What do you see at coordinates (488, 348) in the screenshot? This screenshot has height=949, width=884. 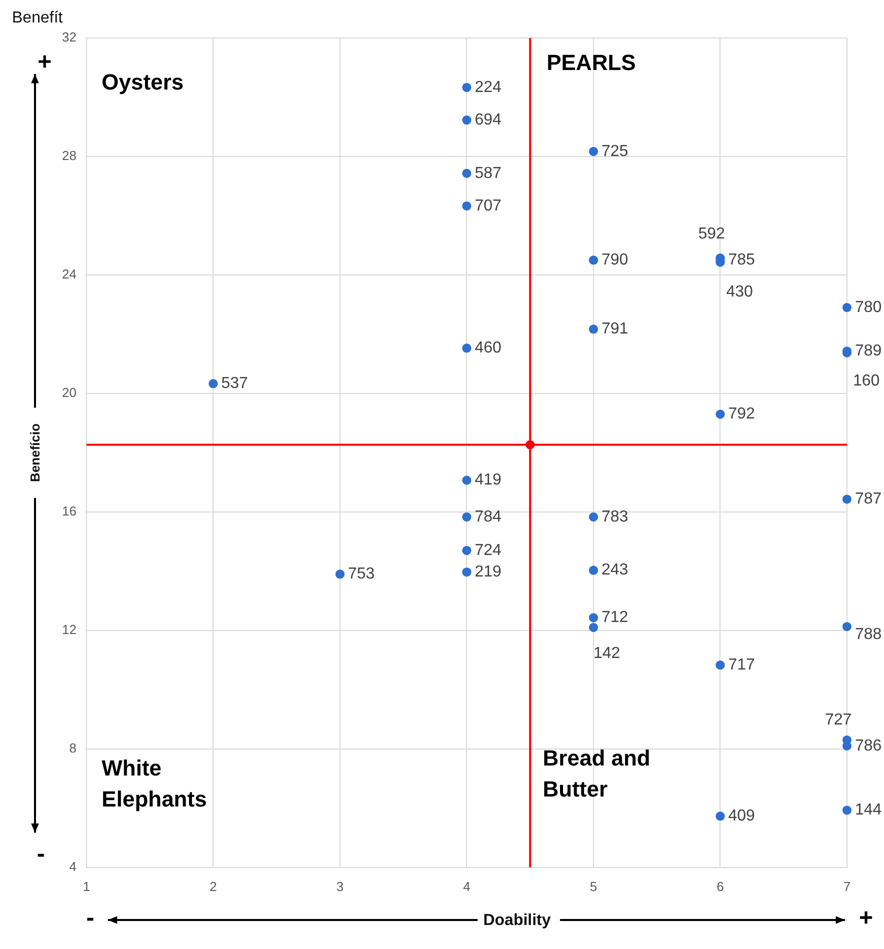 I see `annotation: 460` at bounding box center [488, 348].